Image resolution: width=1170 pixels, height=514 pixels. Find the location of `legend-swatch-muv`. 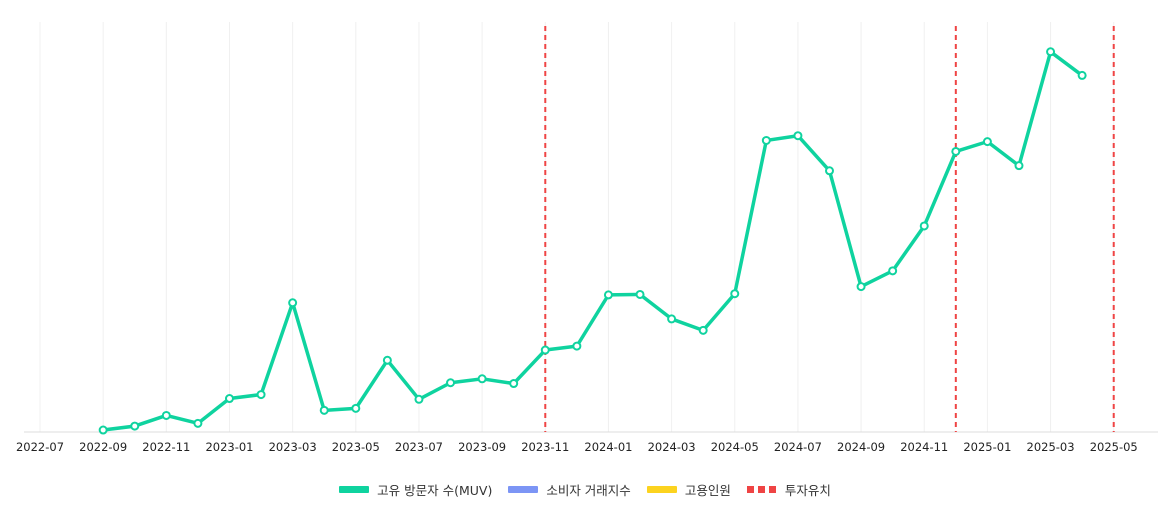

legend-swatch-muv is located at coordinates (354, 489).